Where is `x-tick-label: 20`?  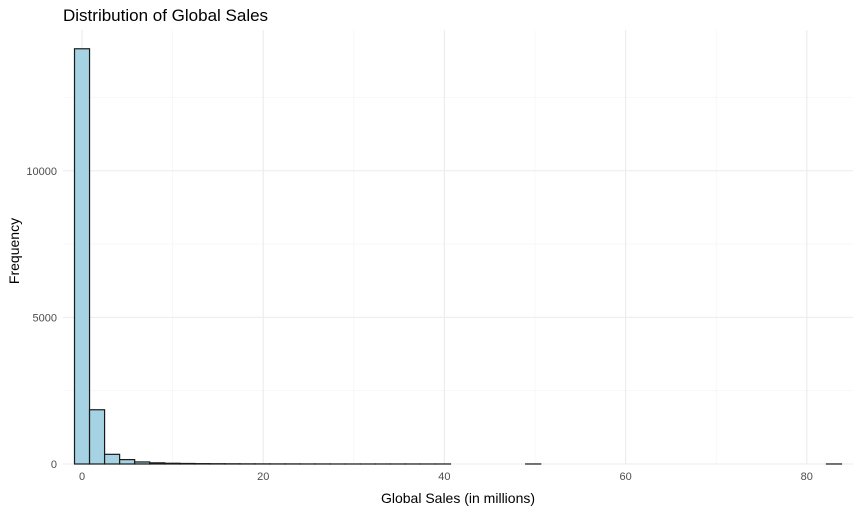 x-tick-label: 20 is located at coordinates (263, 477).